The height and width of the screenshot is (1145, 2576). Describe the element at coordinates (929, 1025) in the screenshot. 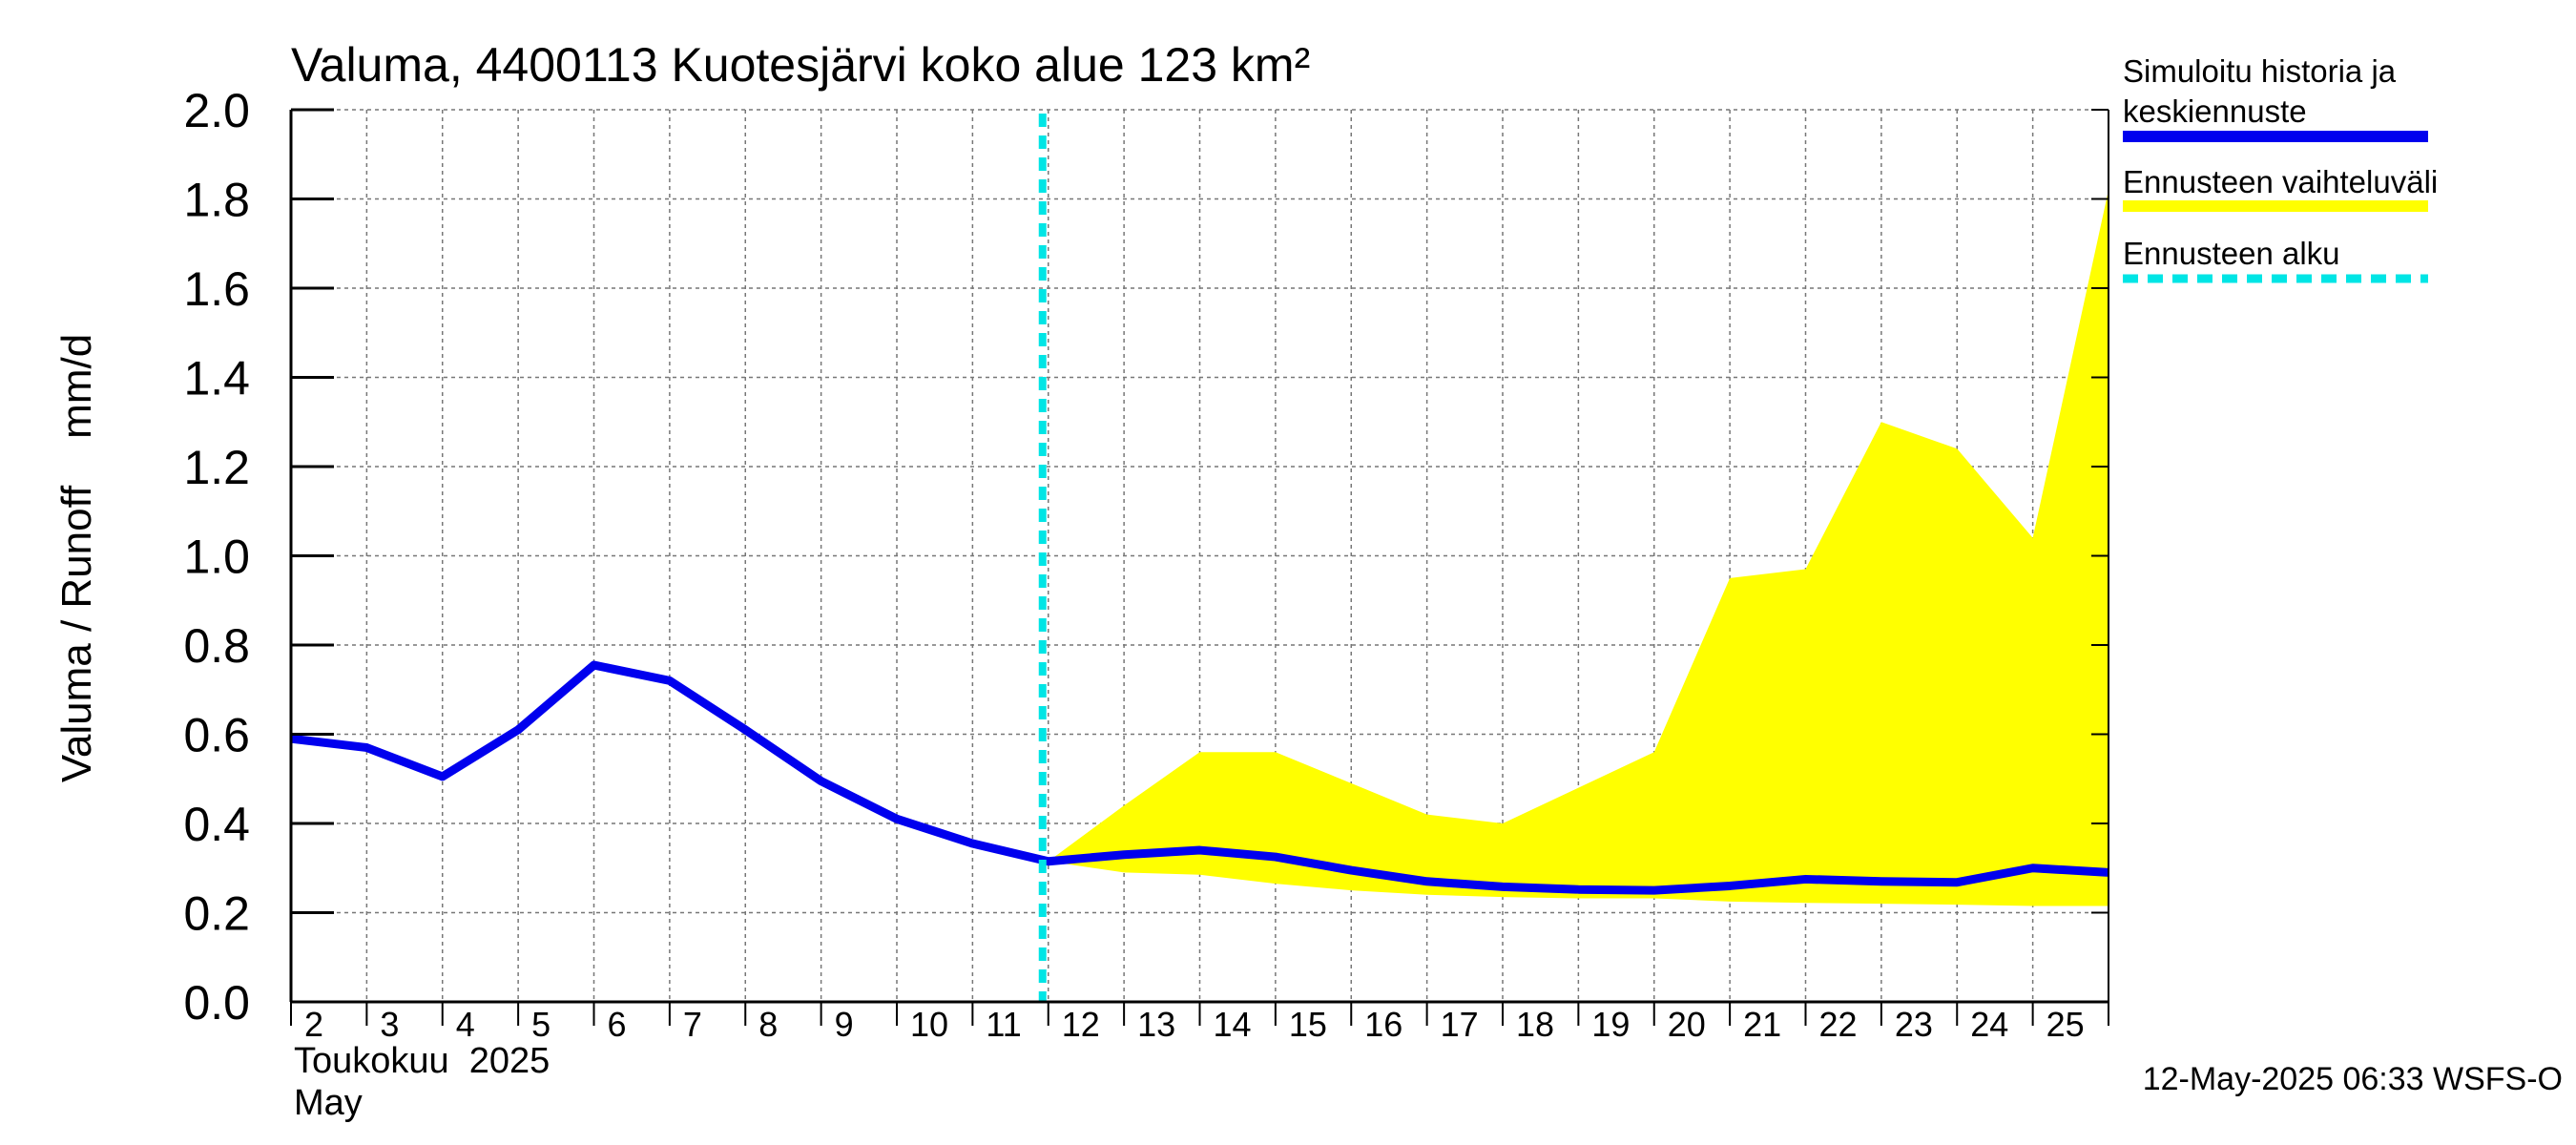

I see `x-tick-label: 10` at that location.